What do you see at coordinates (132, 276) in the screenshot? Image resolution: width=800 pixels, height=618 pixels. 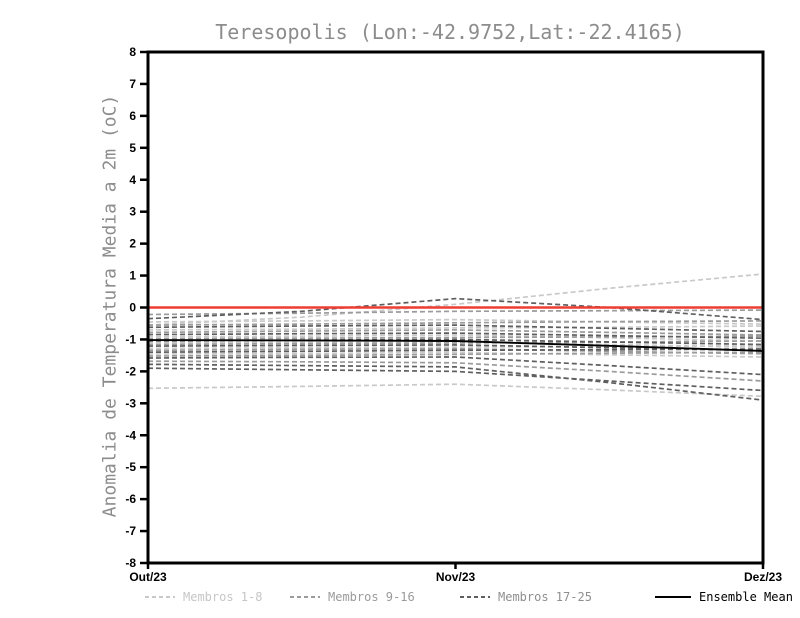 I see `y-tick-label: 1` at bounding box center [132, 276].